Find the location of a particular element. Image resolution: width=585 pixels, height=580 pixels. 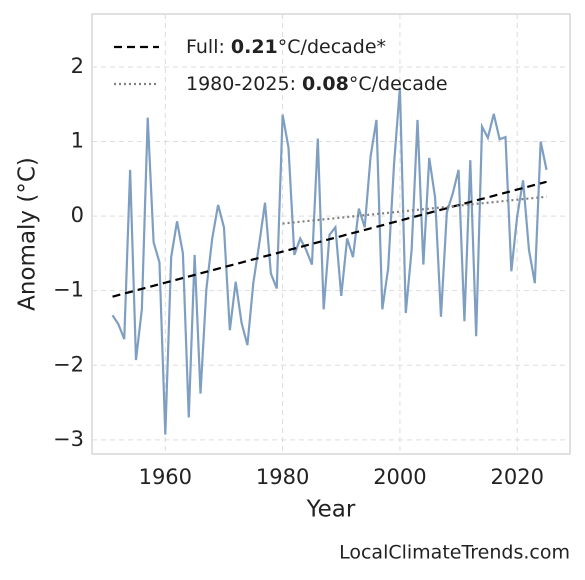

x-tick-label: 2020 is located at coordinates (516, 477).